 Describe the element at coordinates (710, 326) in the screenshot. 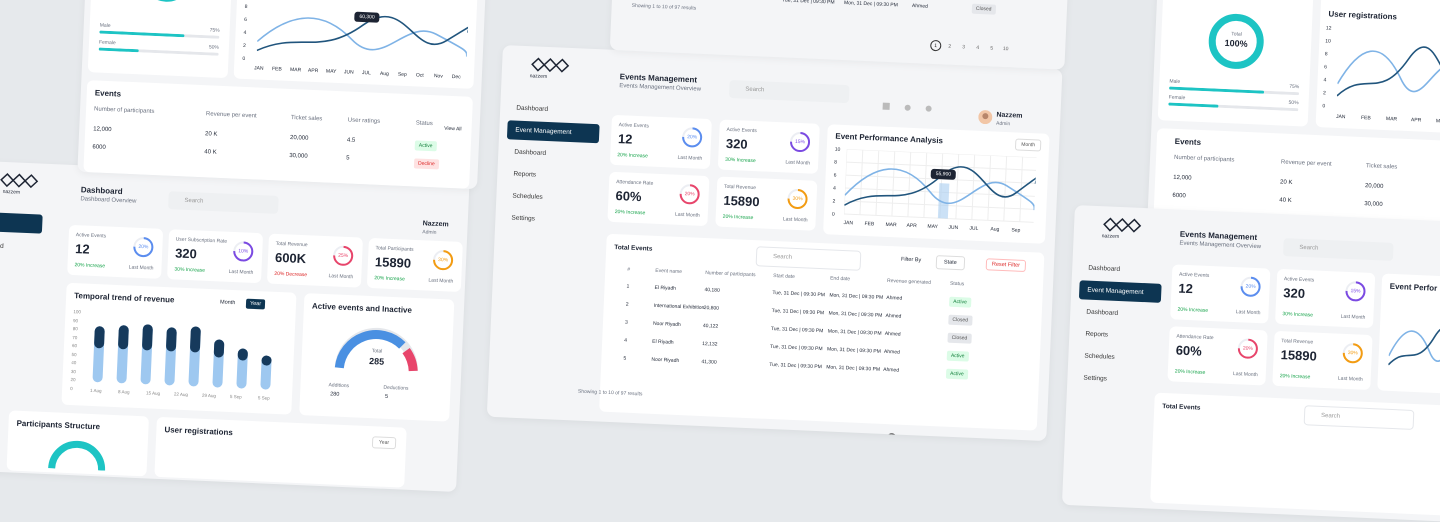

I see `table-cell: 40,122` at that location.